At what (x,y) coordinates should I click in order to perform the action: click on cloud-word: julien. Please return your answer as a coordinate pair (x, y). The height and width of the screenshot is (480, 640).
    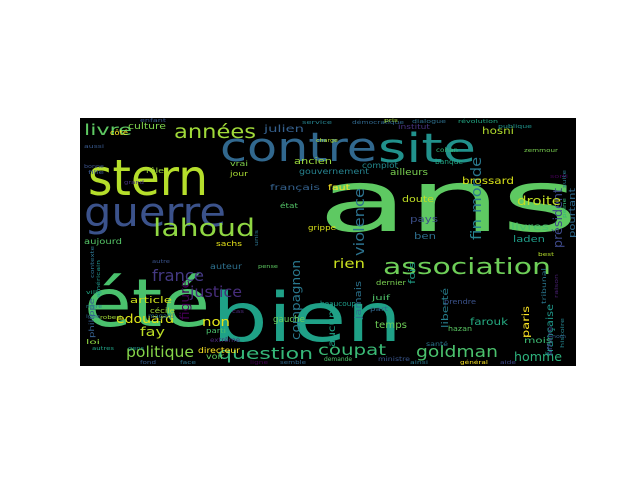
    Looking at the image, I should click on (283, 129).